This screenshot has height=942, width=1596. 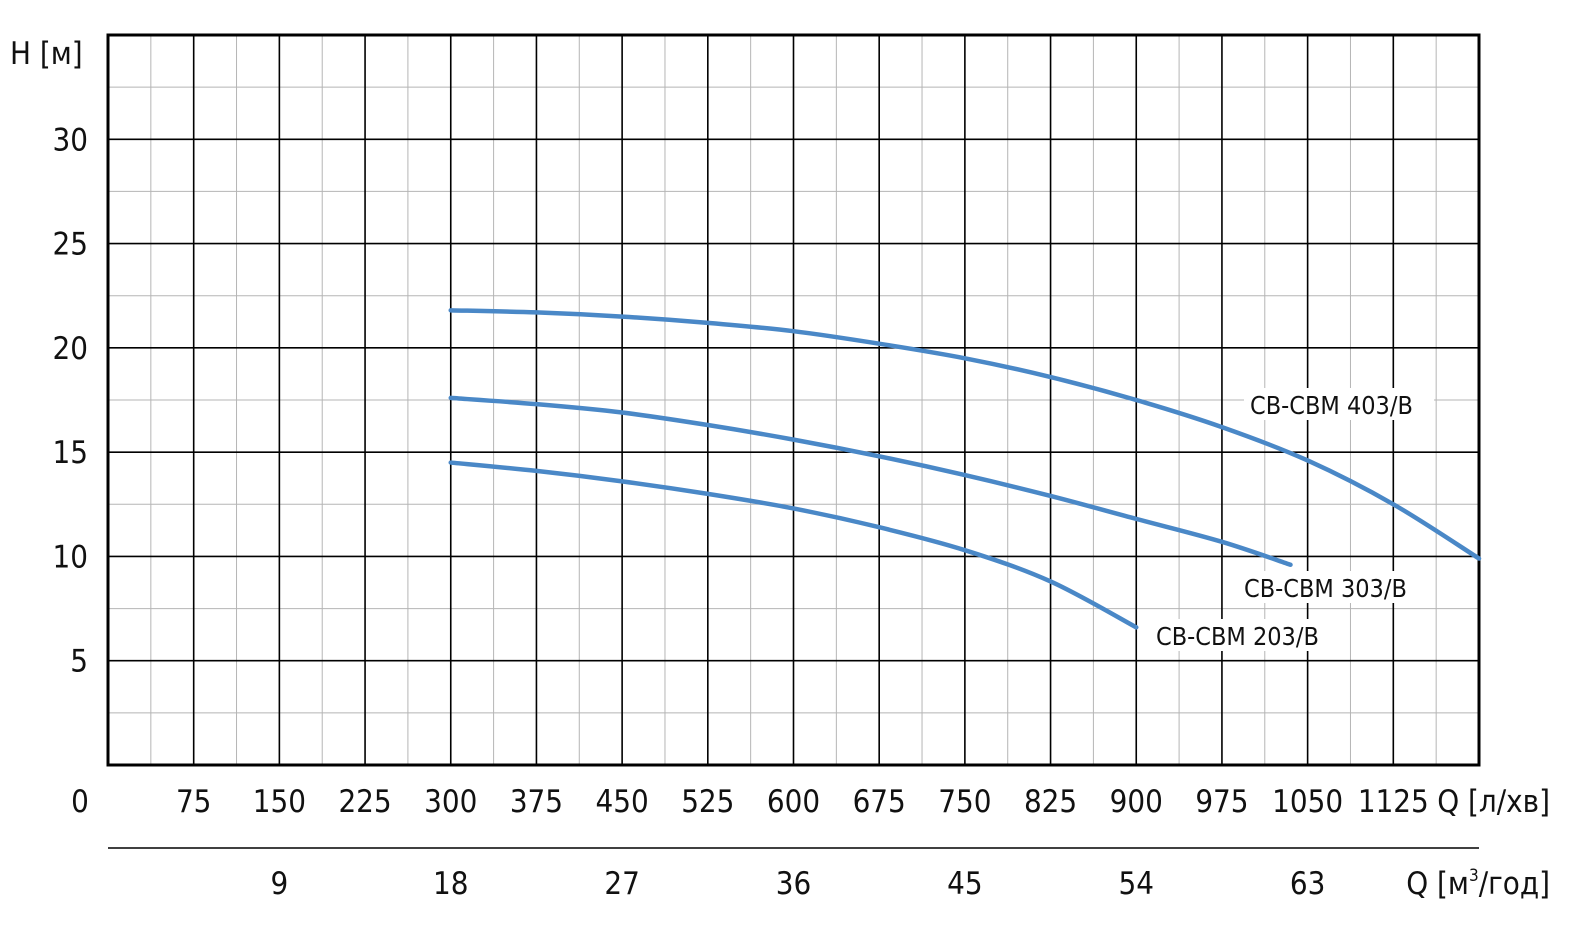 I want to click on y-tick-label: 25, so click(x=70, y=245).